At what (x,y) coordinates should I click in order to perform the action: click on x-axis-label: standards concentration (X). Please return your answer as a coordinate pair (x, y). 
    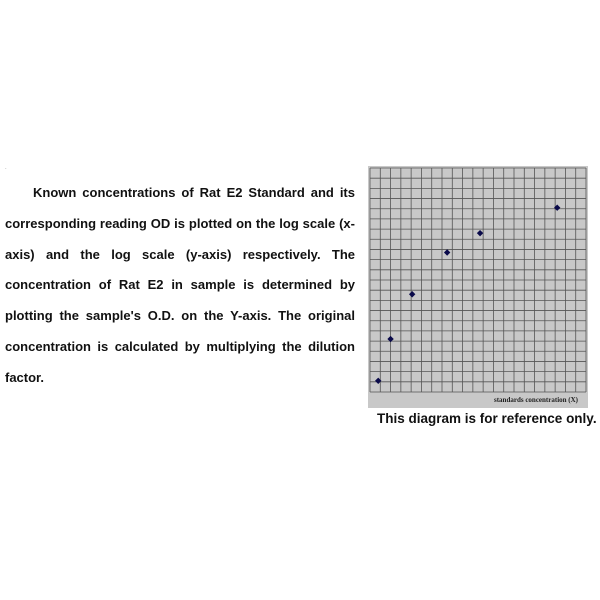
    Looking at the image, I should click on (536, 400).